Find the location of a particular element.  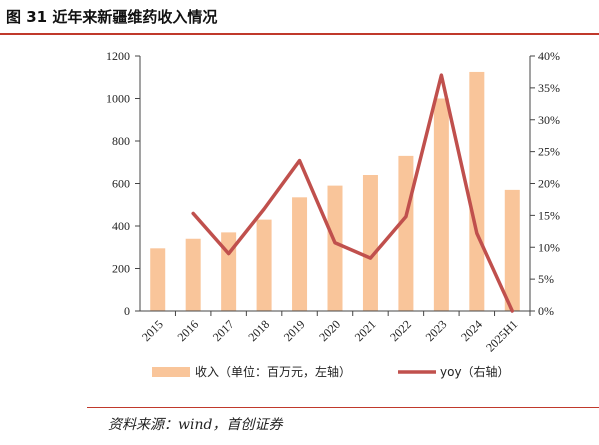

legend-label-yoy: yoy（右轴） is located at coordinates (475, 371).